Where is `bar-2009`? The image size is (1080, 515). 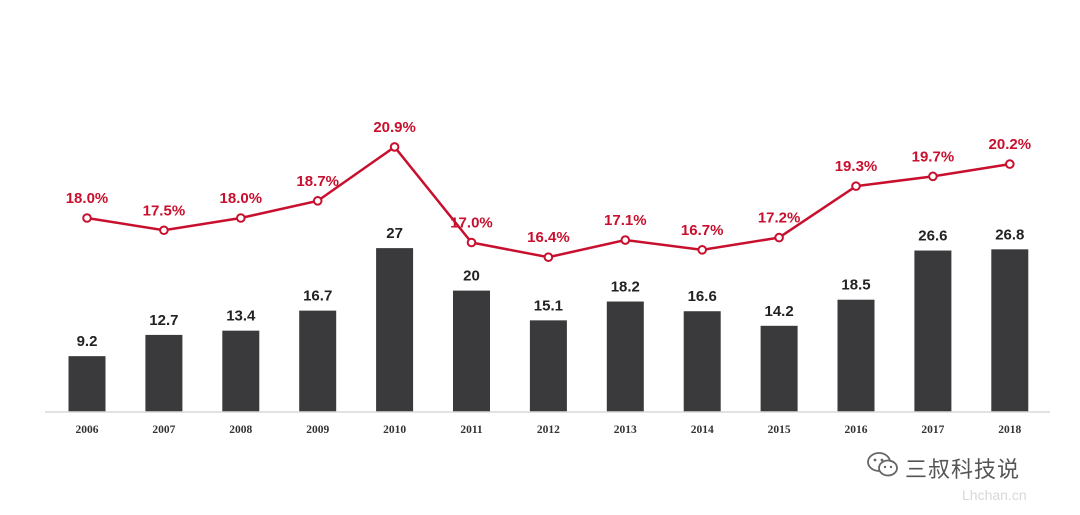 bar-2009 is located at coordinates (318, 361).